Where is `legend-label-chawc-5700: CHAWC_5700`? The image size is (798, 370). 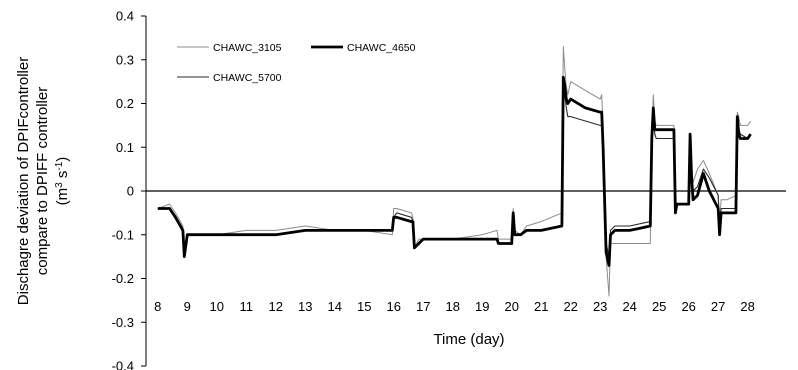 legend-label-chawc-5700: CHAWC_5700 is located at coordinates (247, 78).